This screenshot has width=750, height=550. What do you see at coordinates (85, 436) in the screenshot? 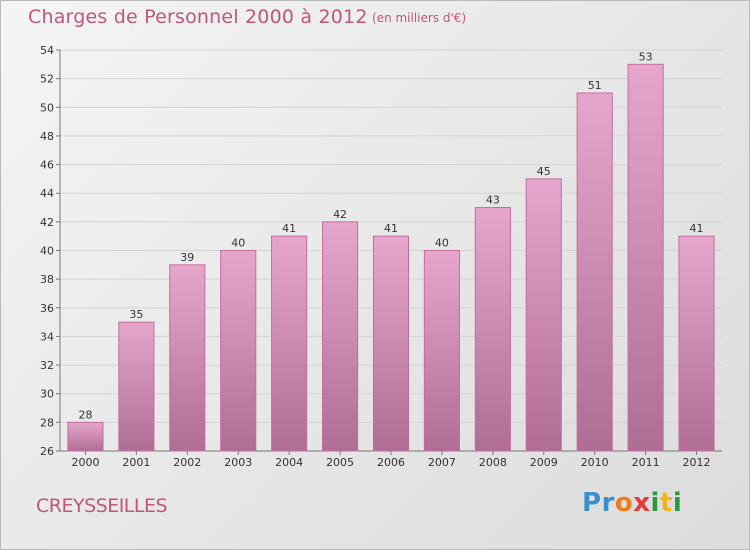
I see `bar-2000` at bounding box center [85, 436].